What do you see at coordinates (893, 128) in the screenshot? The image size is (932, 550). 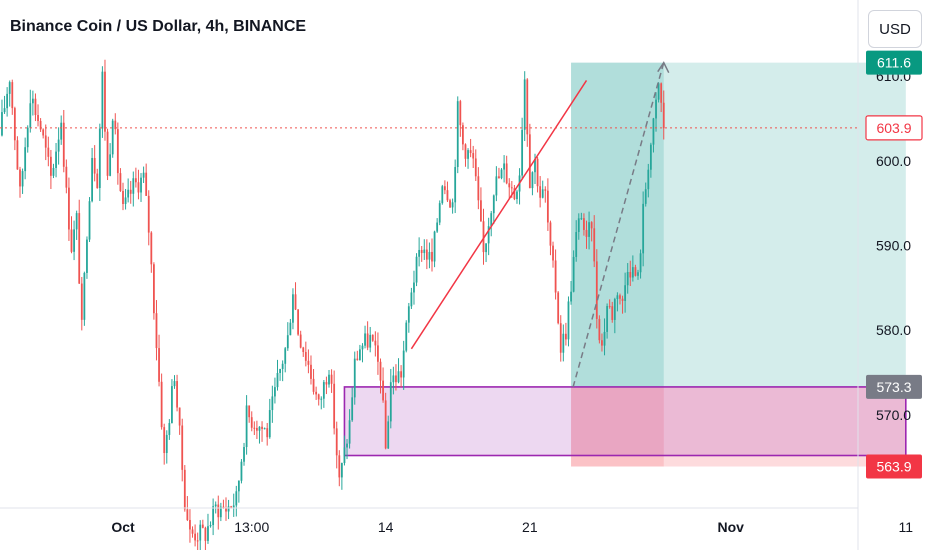 I see `price-label-current-text: 603.9` at bounding box center [893, 128].